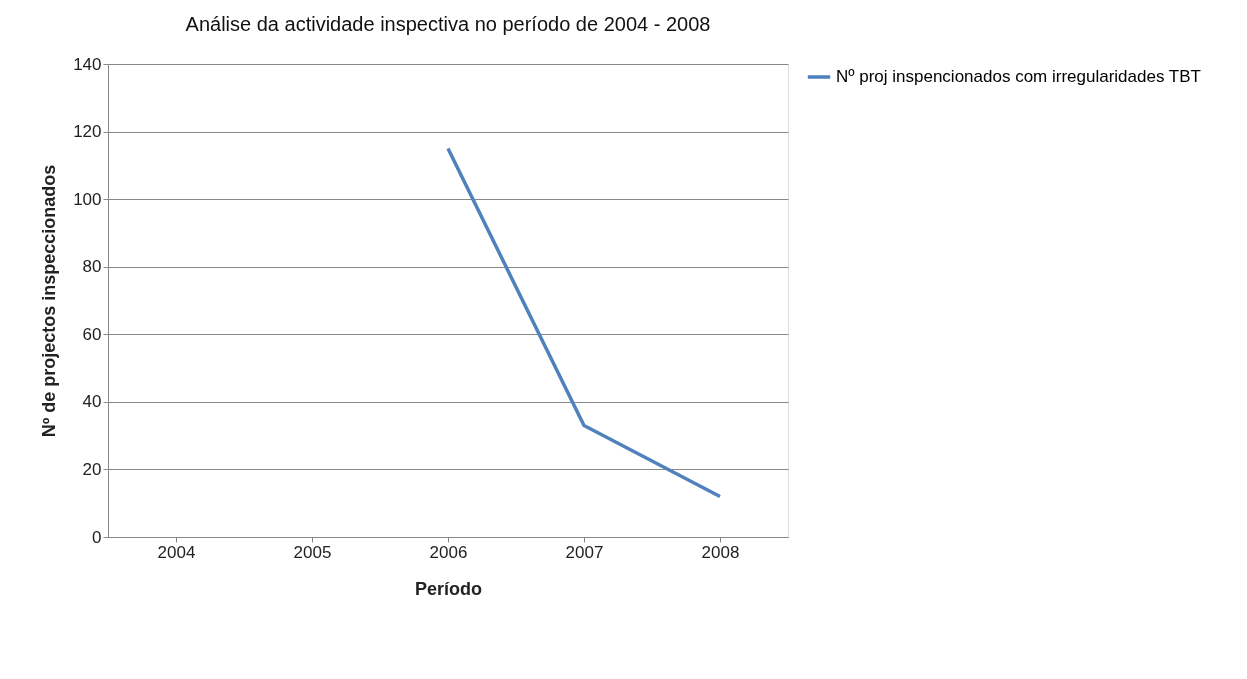 This screenshot has height=679, width=1247. What do you see at coordinates (312, 552) in the screenshot?
I see `x-tick-label: 2005` at bounding box center [312, 552].